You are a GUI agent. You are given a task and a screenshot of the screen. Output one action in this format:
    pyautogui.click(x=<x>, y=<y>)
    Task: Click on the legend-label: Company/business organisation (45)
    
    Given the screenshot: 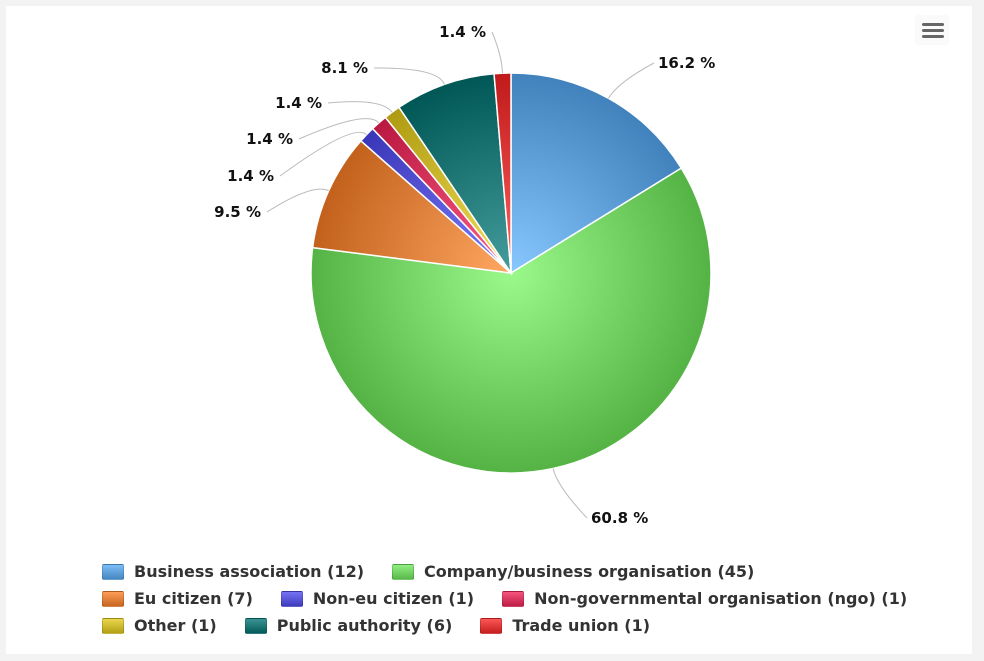 What is the action you would take?
    pyautogui.click(x=589, y=571)
    